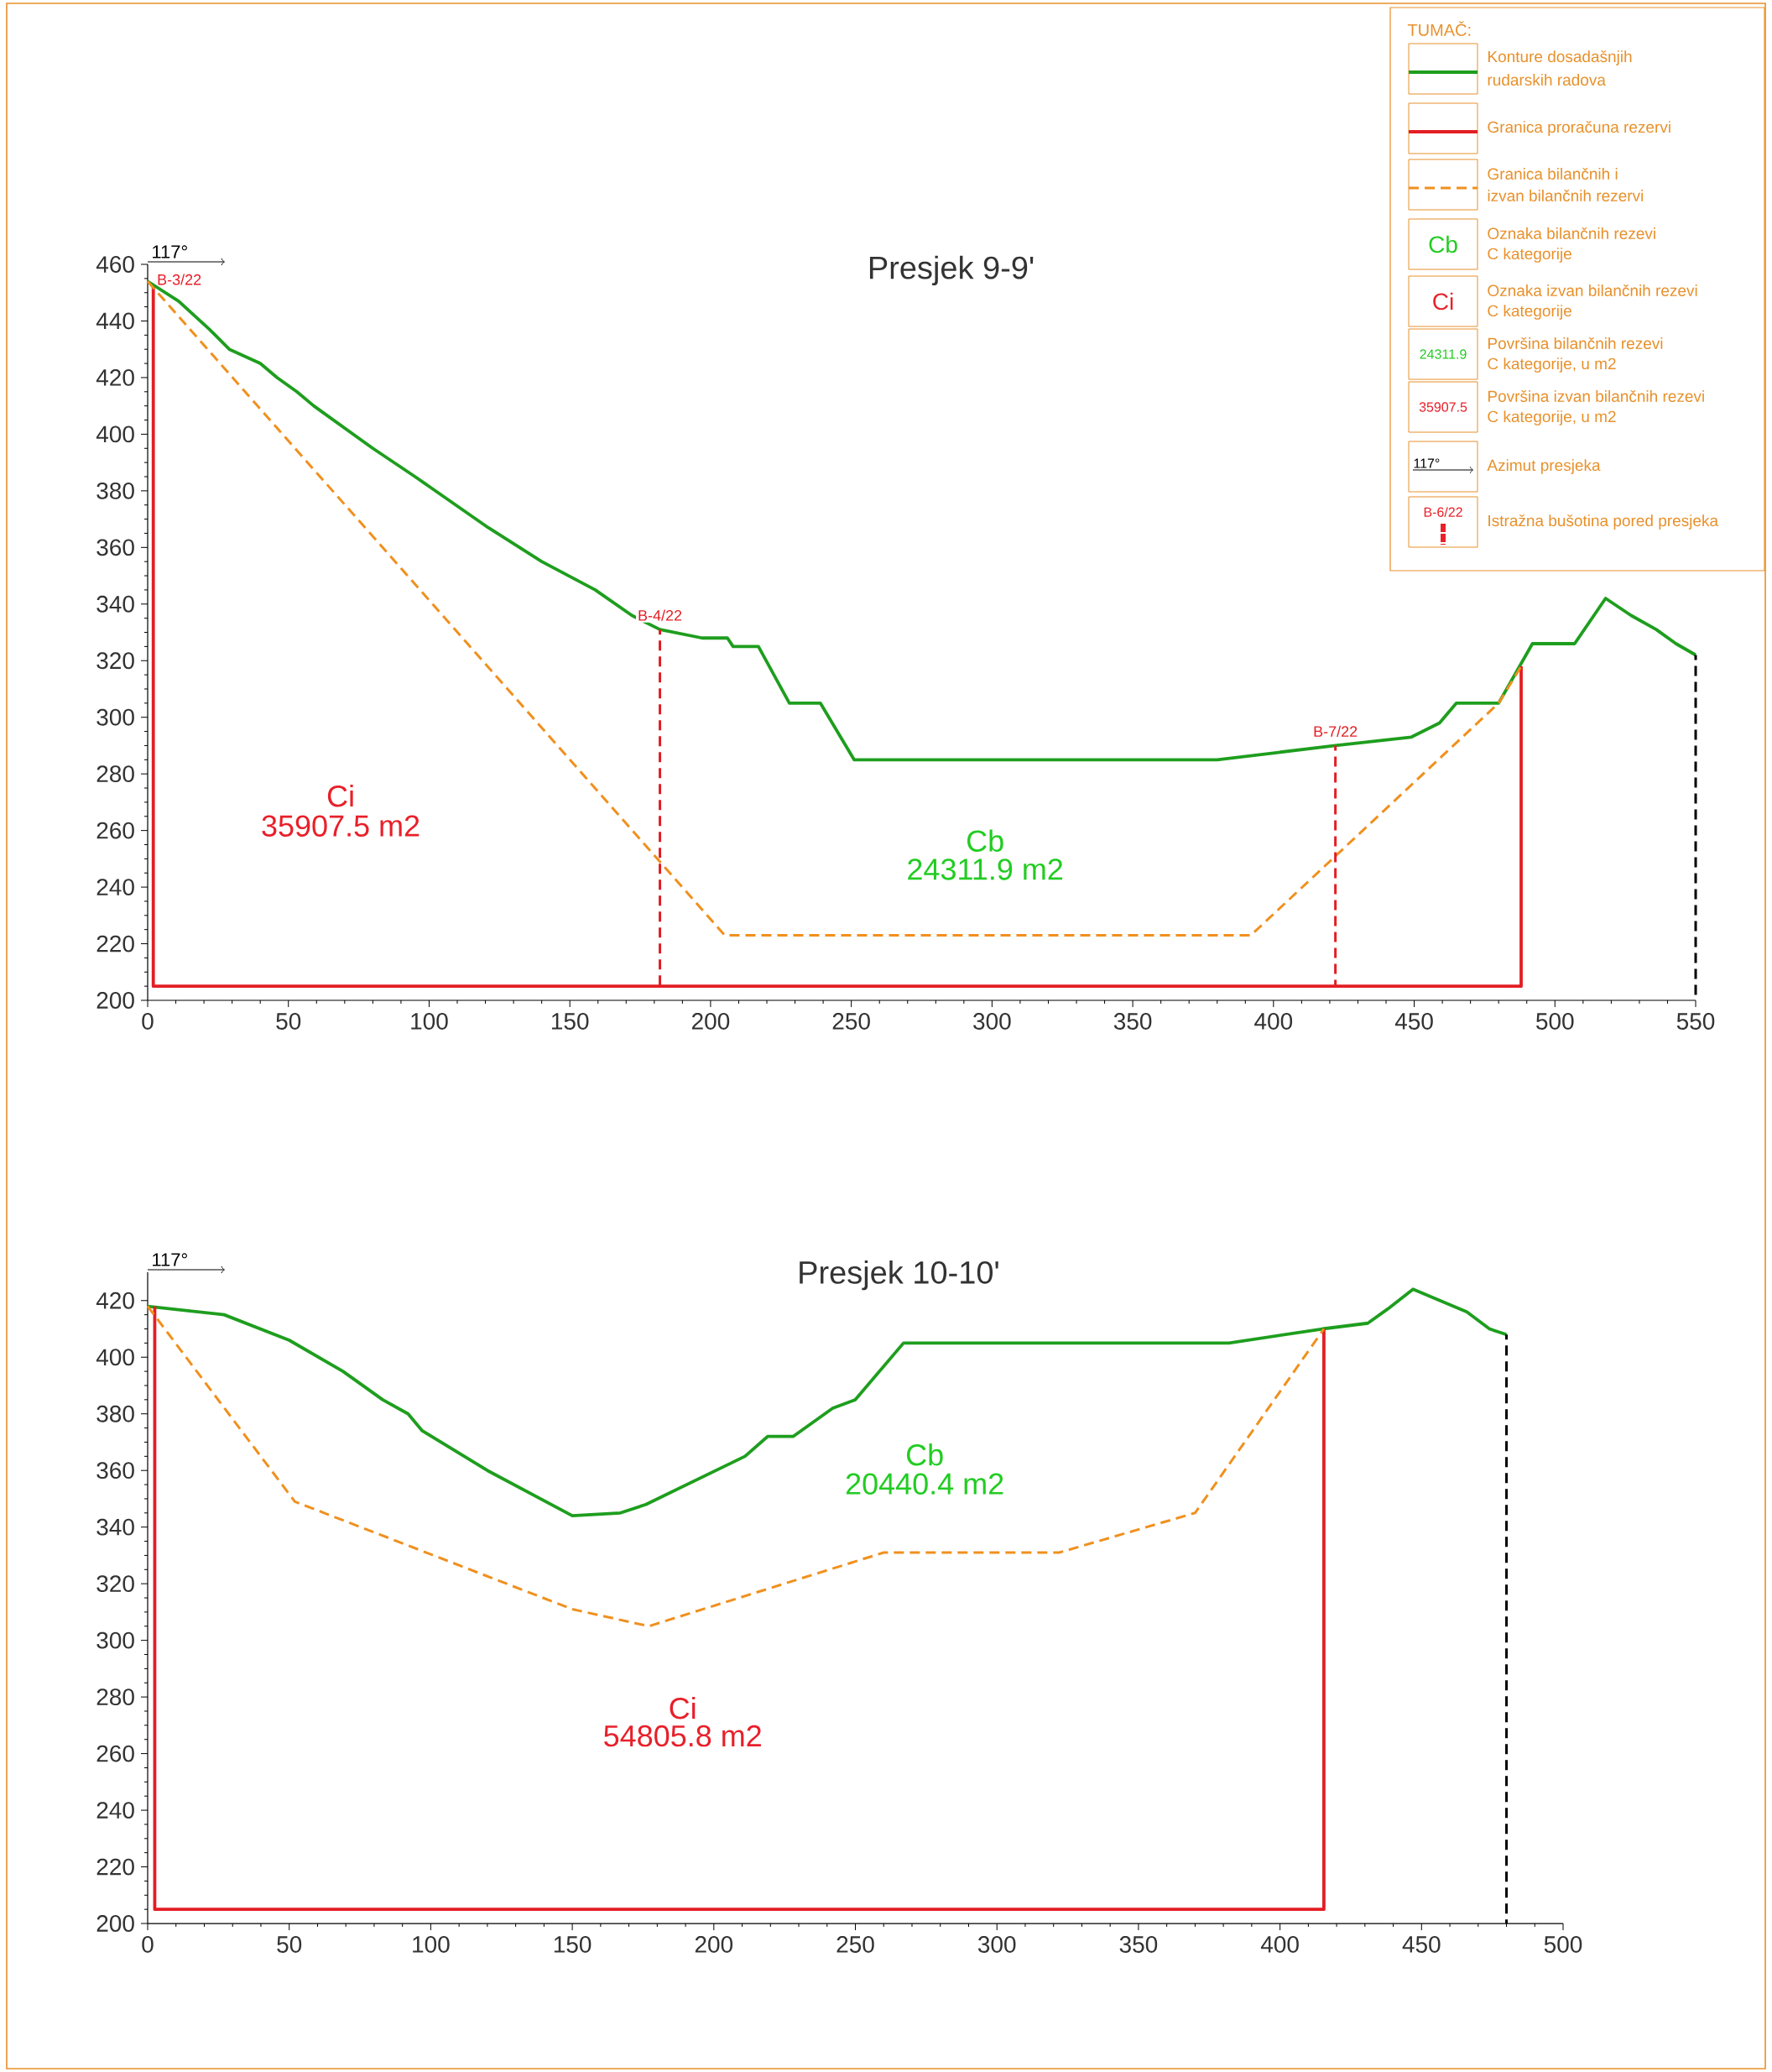  I want to click on annotation: 117°, so click(1427, 463).